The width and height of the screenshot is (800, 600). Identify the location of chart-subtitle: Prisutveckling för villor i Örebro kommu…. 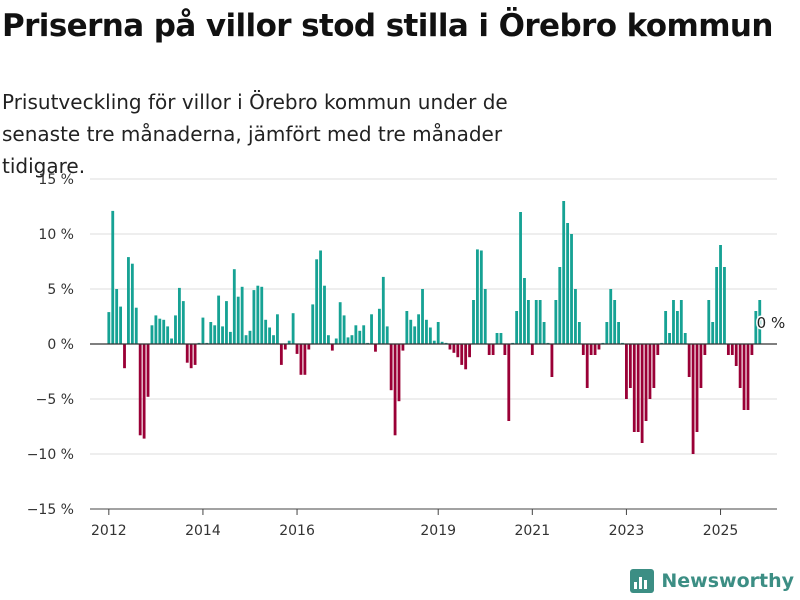
(255, 134).